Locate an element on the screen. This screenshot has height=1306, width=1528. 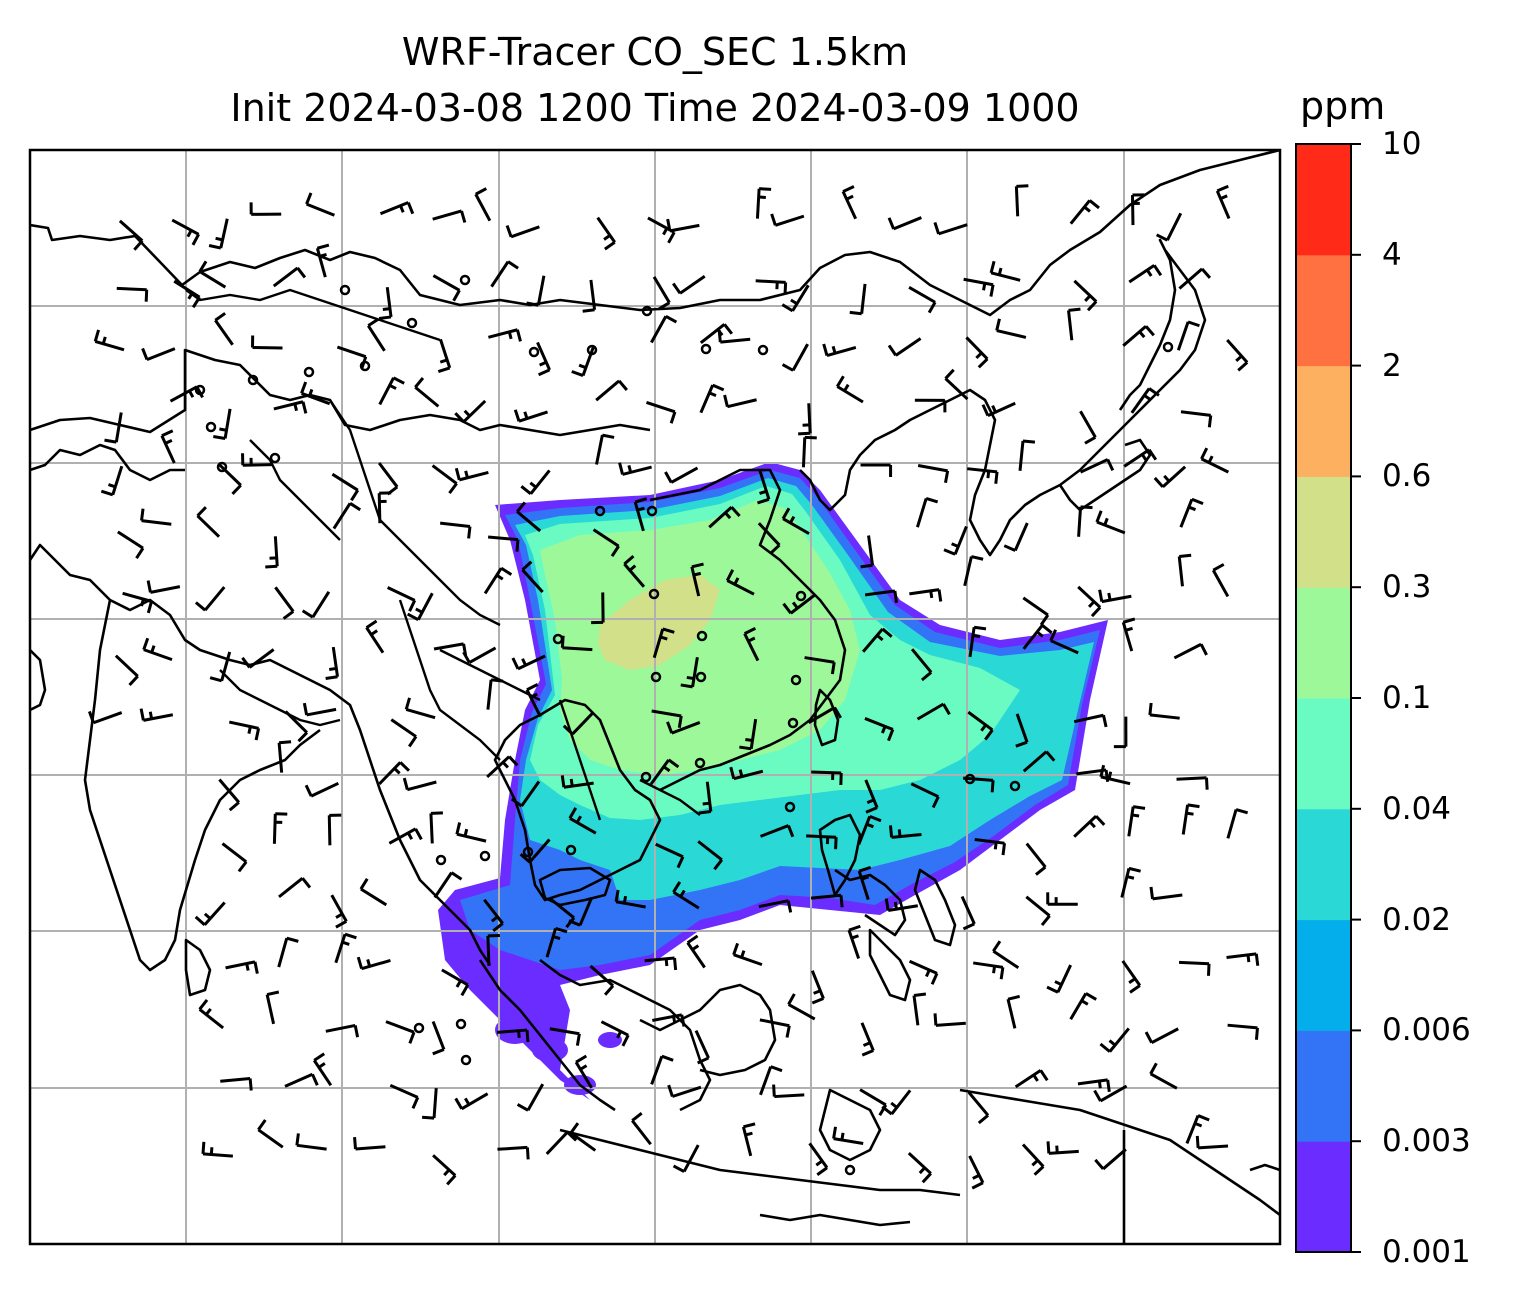
colorbar-segment is located at coordinates (1323, 975).